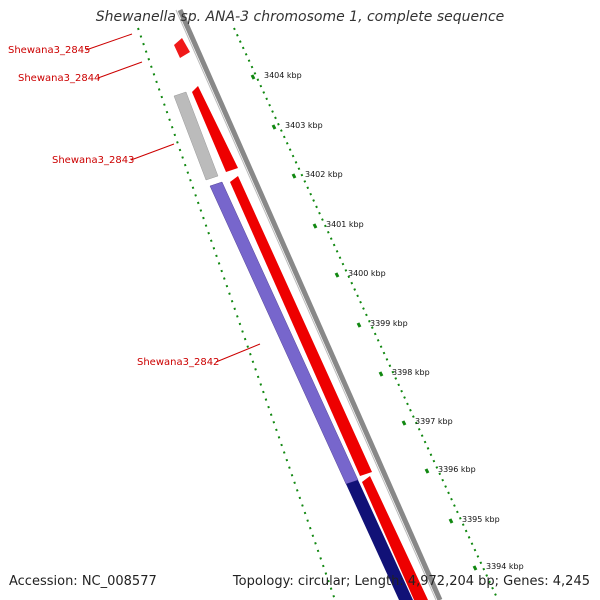  Describe the element at coordinates (83, 581) in the screenshot. I see `accession-text: Accession: NC_008577` at that location.